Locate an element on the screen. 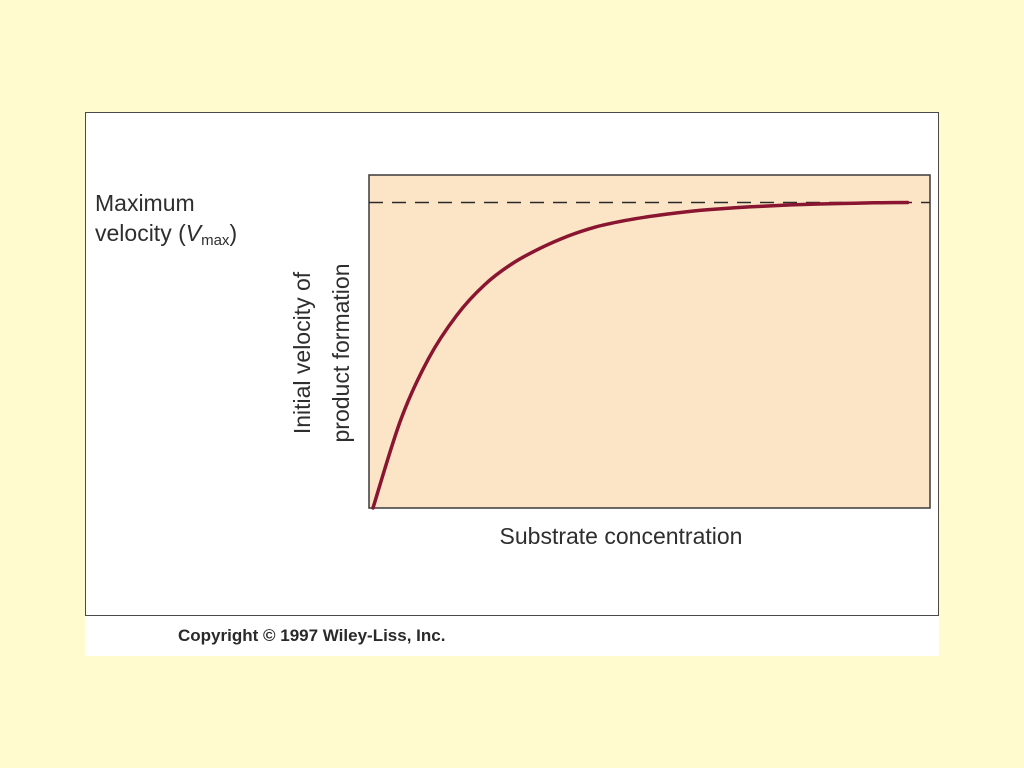 The height and width of the screenshot is (768, 1024). y-axis-label-line2: product formation is located at coordinates (341, 353).